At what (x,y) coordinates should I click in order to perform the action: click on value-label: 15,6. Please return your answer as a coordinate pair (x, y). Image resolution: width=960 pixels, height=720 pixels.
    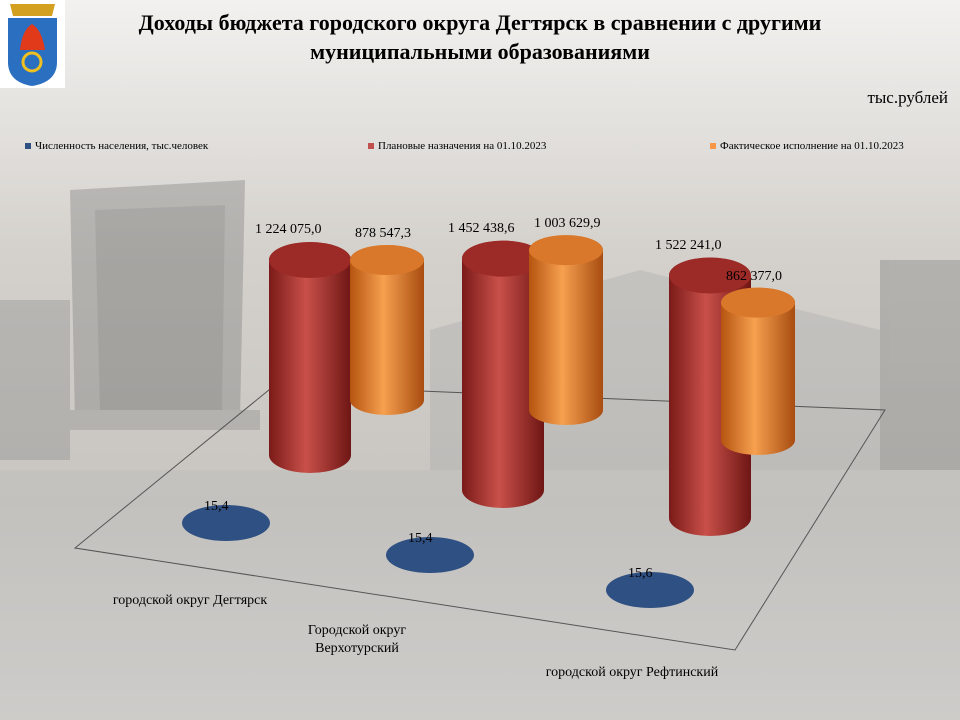
    Looking at the image, I should click on (640, 573).